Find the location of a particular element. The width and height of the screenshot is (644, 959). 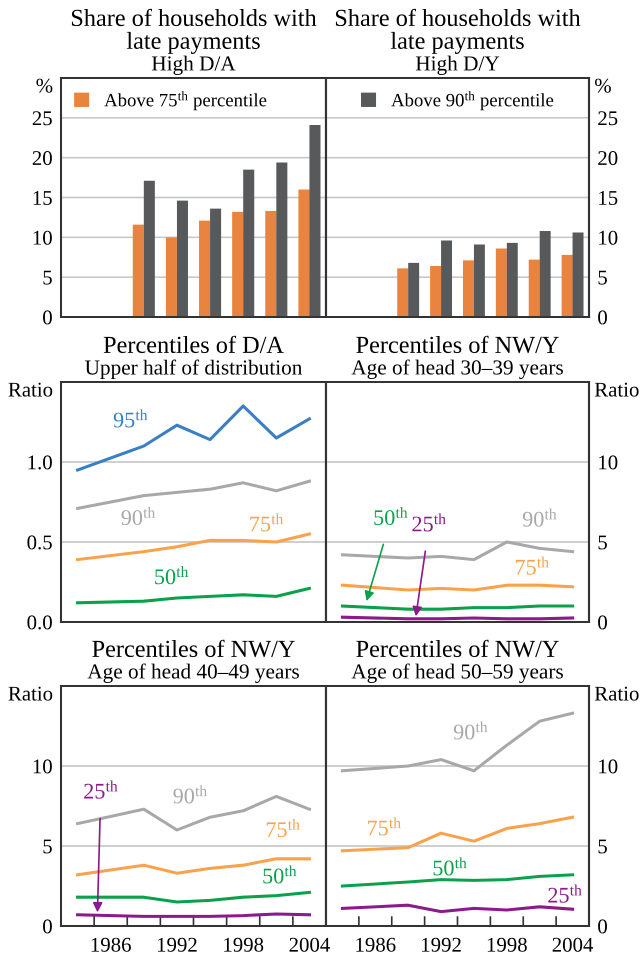

chart-subtitle: High D/A is located at coordinates (194, 65).